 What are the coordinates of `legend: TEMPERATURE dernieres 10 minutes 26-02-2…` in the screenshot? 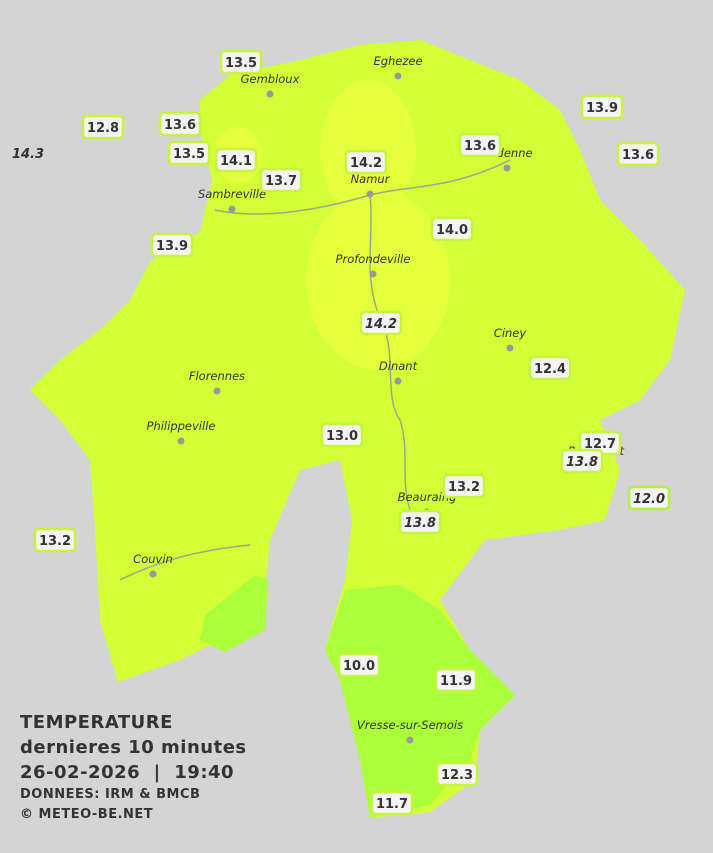 It's located at (133, 767).